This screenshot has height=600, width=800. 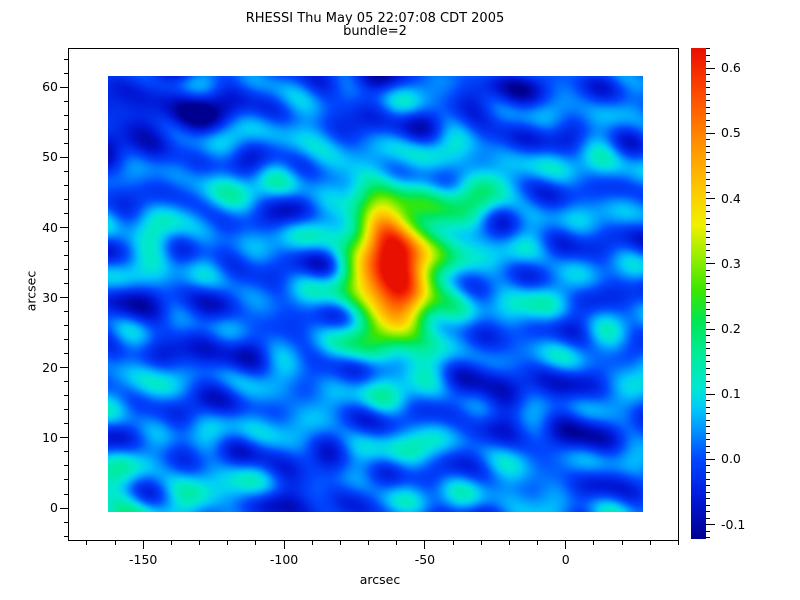 I want to click on y-tick-label: 60, so click(x=50, y=87).